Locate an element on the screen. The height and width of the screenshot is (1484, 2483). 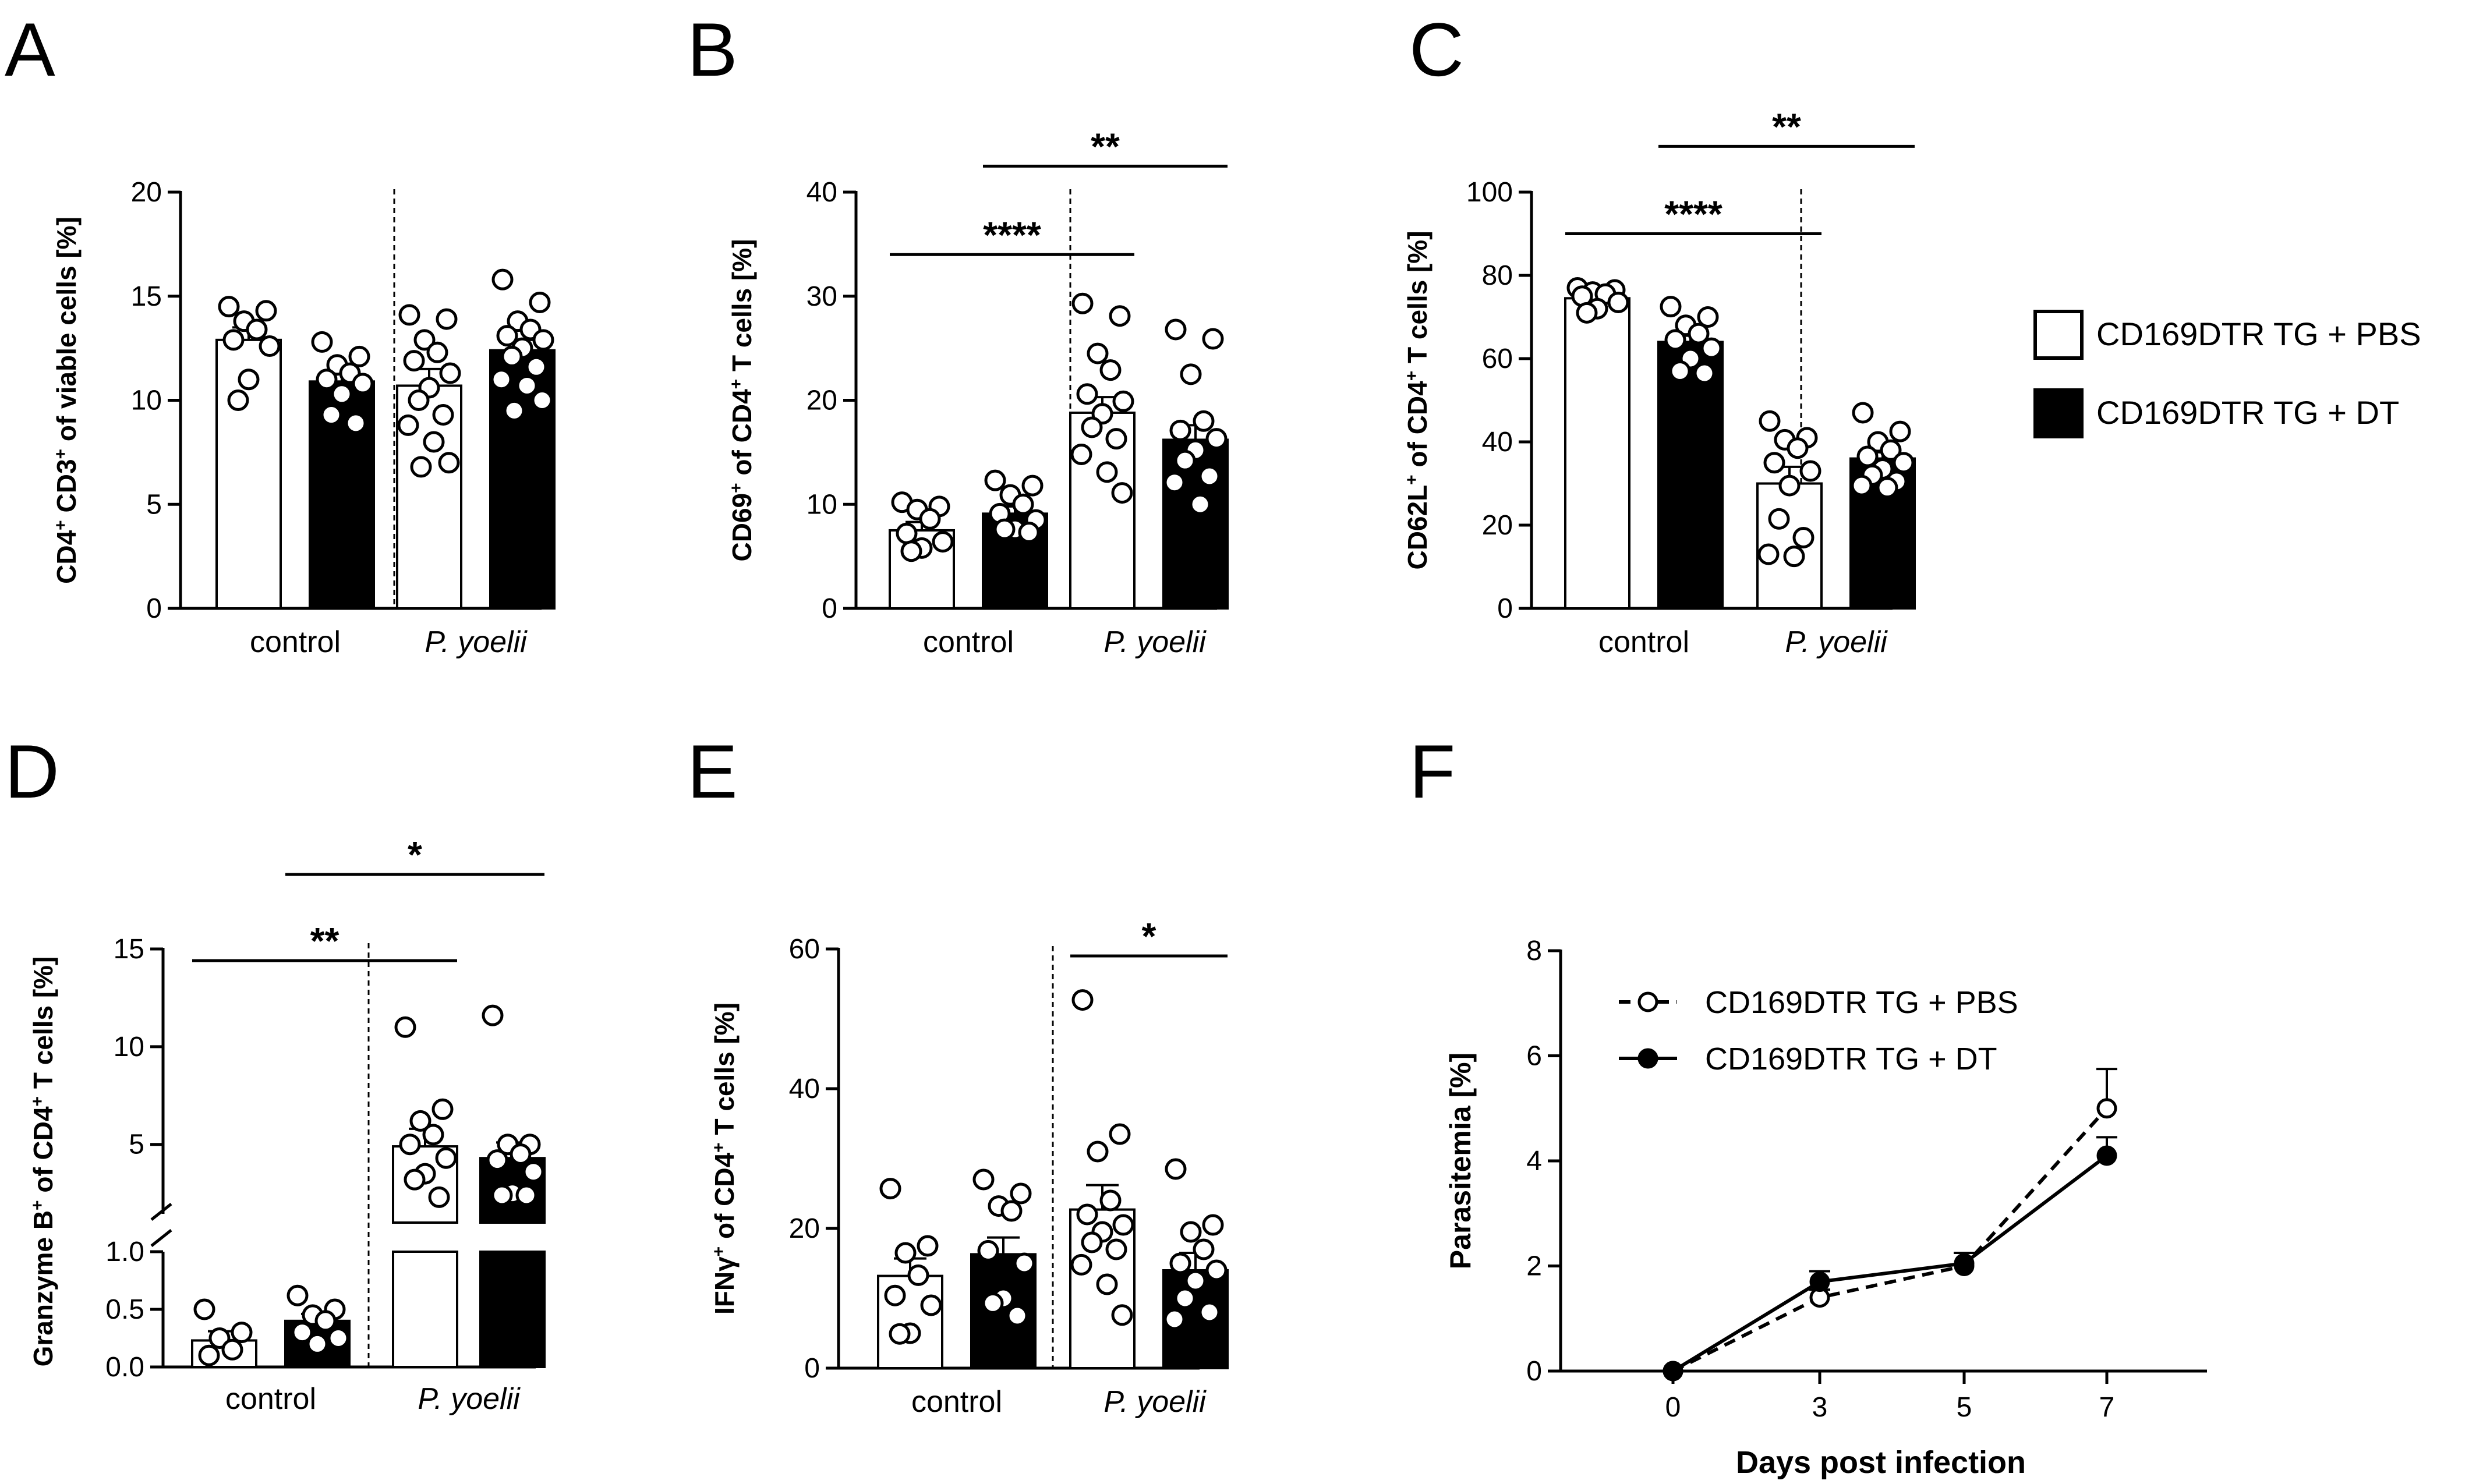
legend-label: CD169DTR TG + PBS is located at coordinates (2258, 334).